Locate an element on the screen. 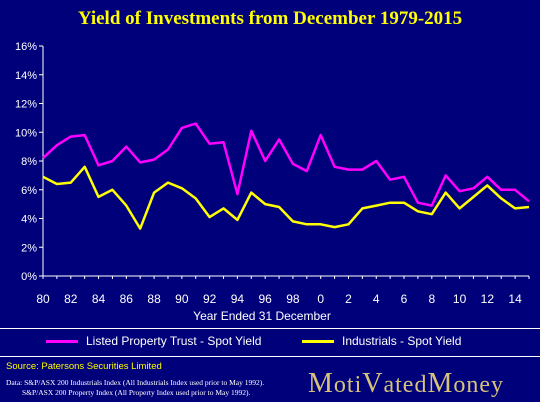 This screenshot has width=540, height=402. legend-divider-bottom is located at coordinates (270, 356).